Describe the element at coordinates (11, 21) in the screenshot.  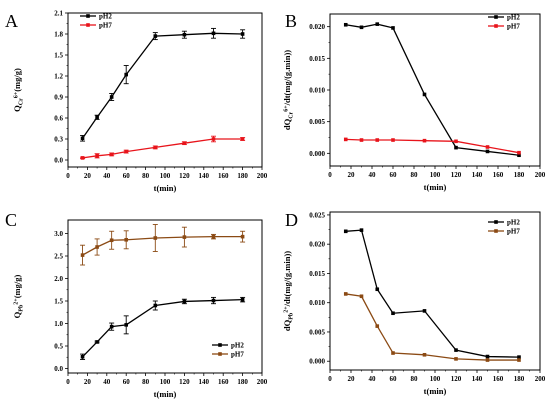
I see `panel-letter: A` at that location.